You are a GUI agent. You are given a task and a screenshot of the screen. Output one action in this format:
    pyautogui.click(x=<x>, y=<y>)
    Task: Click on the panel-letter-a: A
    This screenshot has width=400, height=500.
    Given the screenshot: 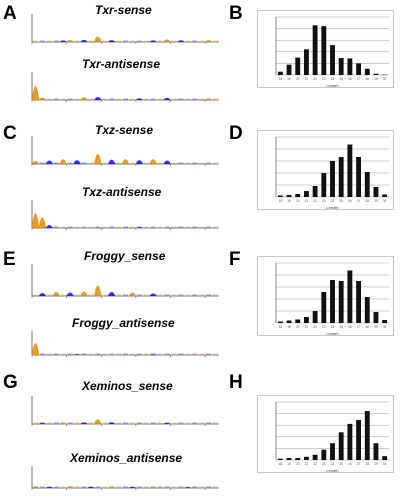 What is the action you would take?
    pyautogui.click(x=10, y=13)
    